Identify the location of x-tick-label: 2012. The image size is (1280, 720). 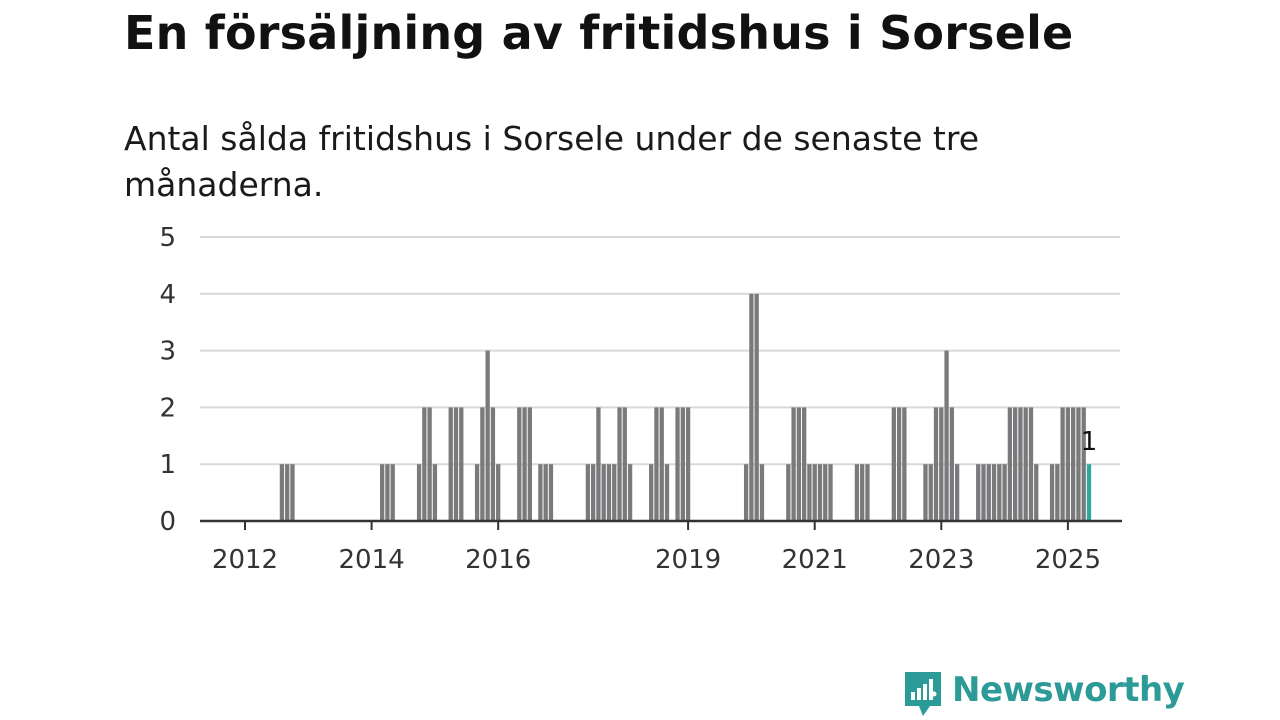
(245, 560).